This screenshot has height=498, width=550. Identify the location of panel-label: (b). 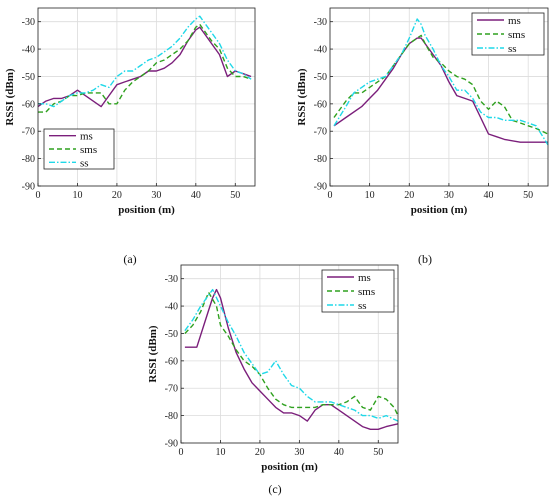
(425, 259).